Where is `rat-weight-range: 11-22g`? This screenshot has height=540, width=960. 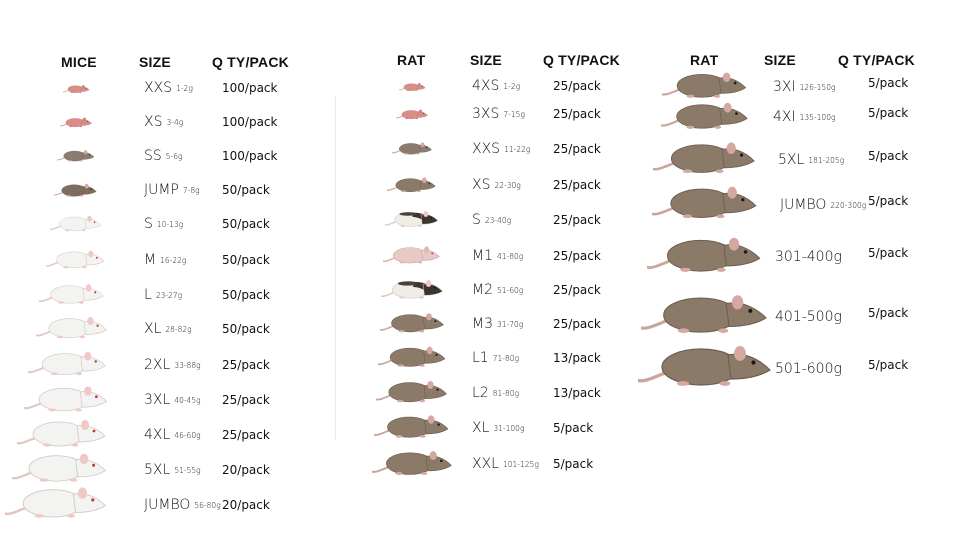
rat-weight-range: 11-22g is located at coordinates (517, 149).